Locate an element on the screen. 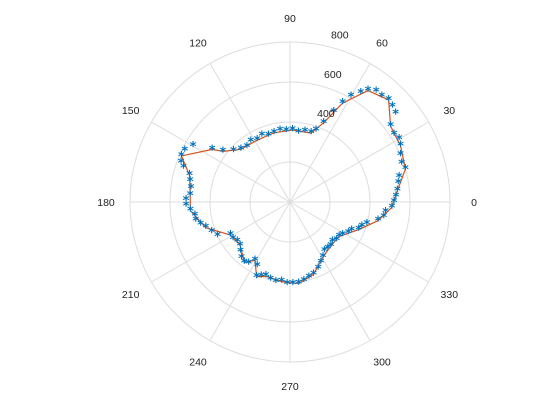 Image resolution: width=560 pixels, height=420 pixels. theta-tick-label: 90 is located at coordinates (290, 19).